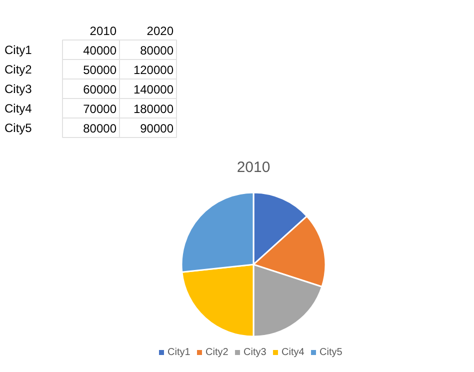  I want to click on legend-label: City4, so click(293, 352).